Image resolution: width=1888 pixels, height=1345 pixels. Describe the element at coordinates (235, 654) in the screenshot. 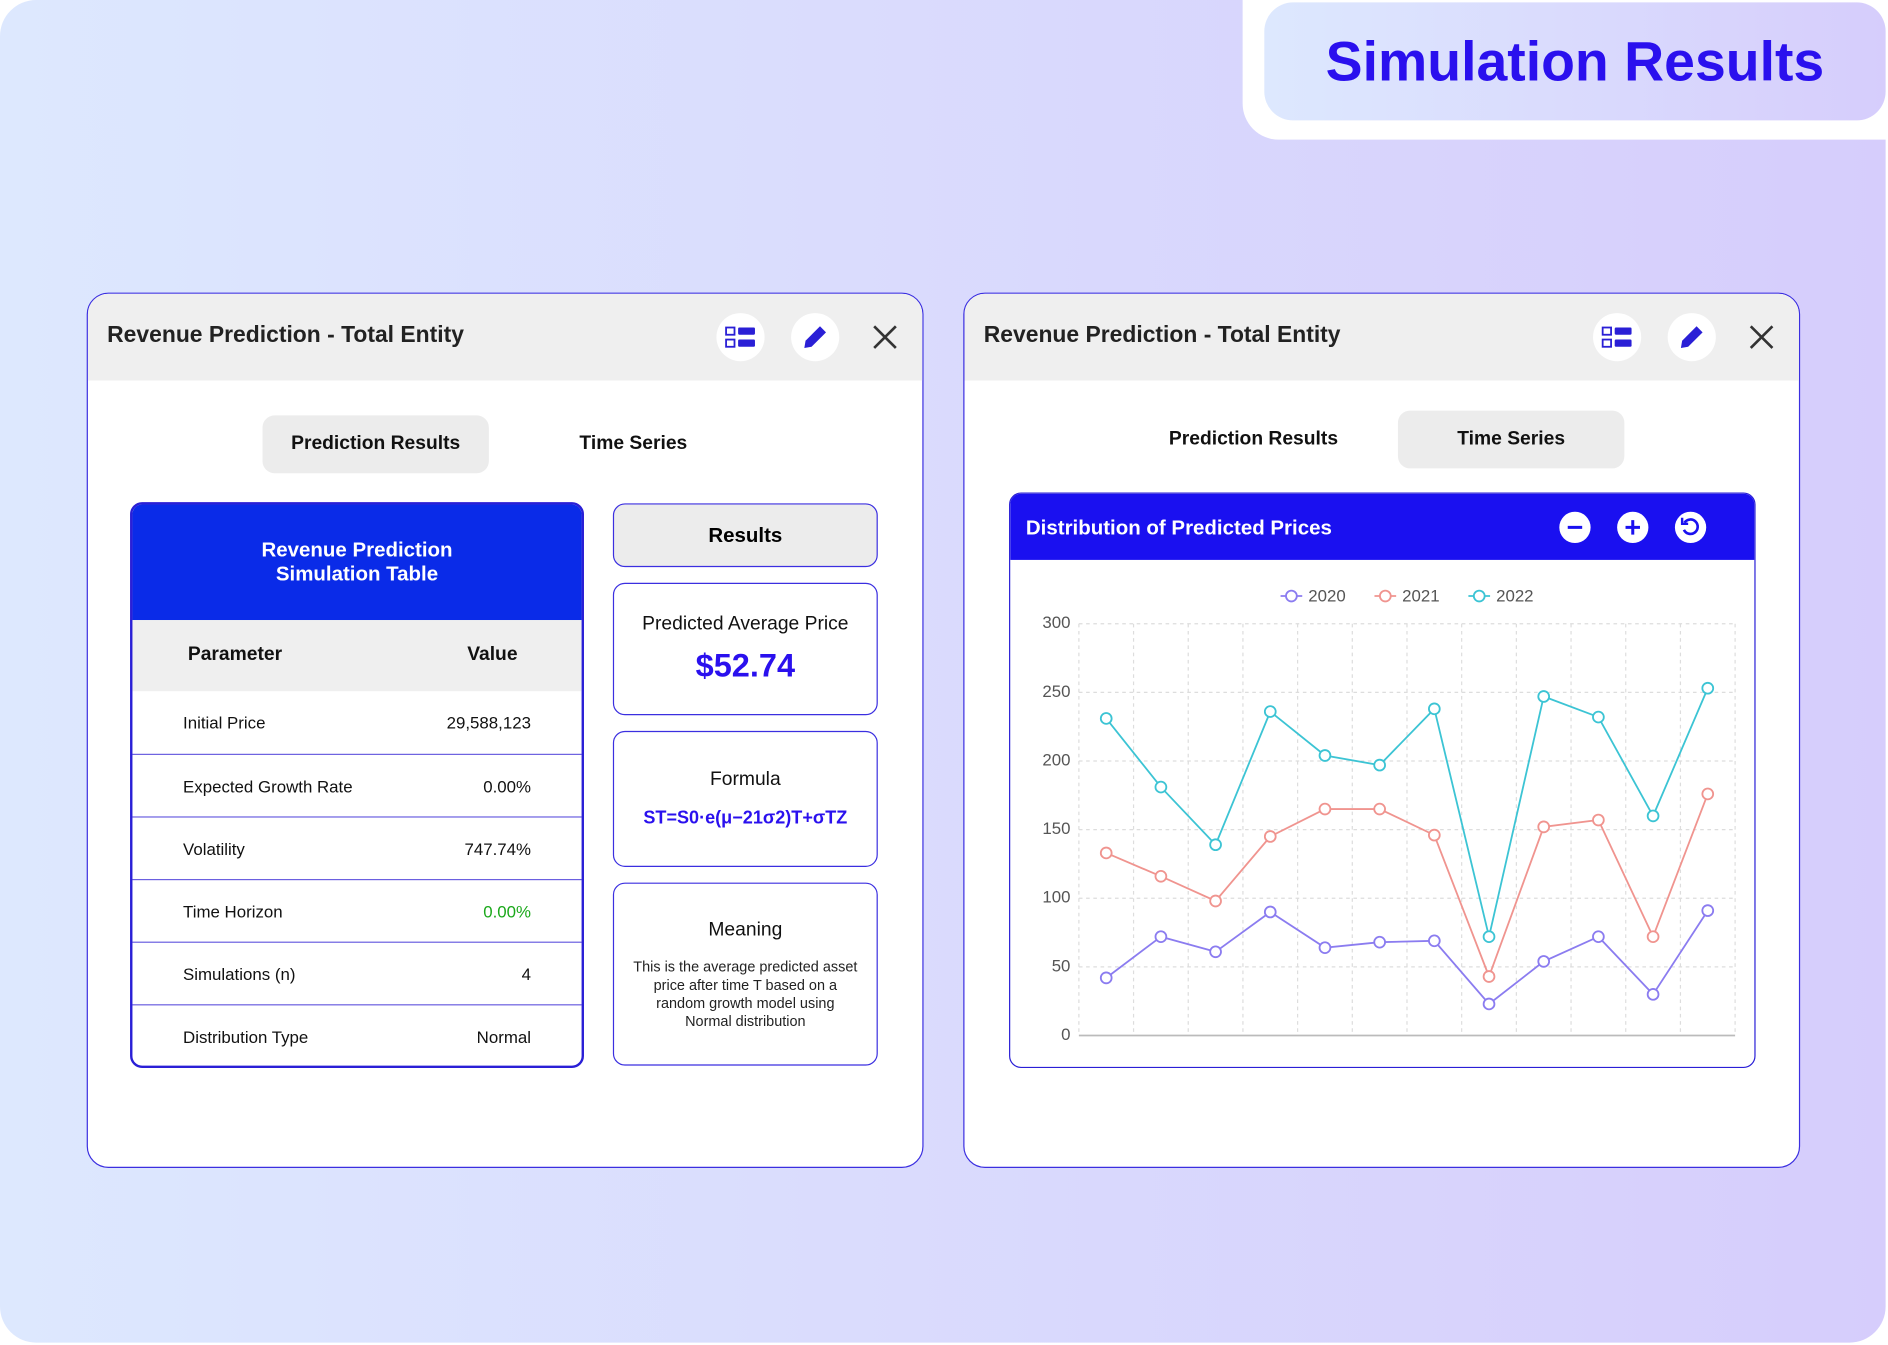

I see `column-header: Parameter` at that location.